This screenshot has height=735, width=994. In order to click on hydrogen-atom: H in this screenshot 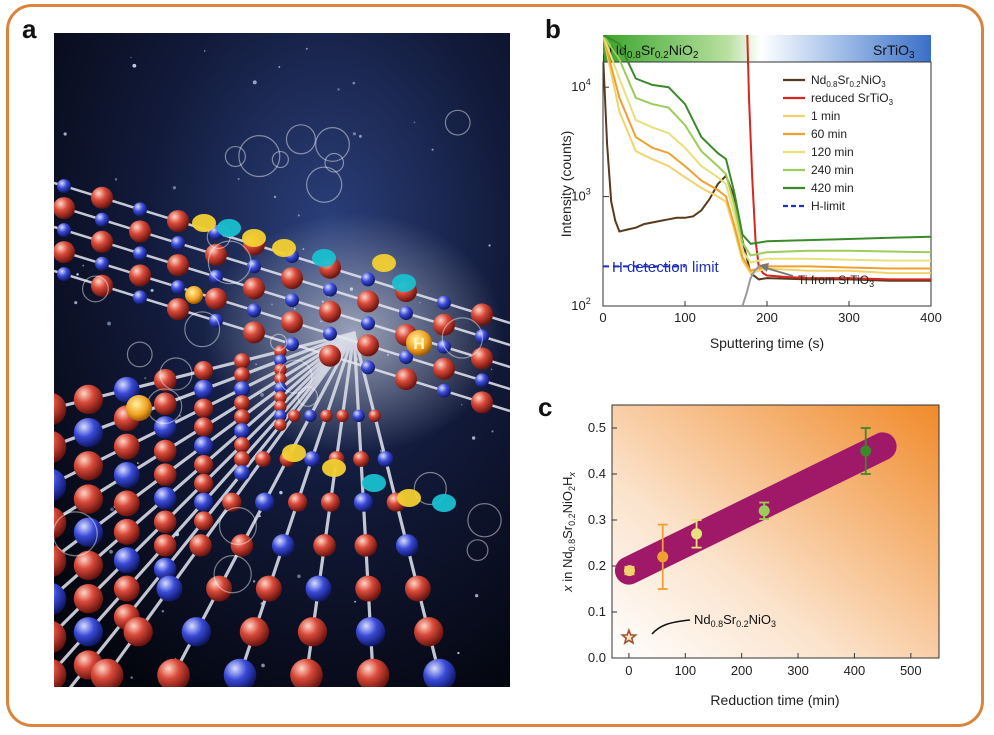, I will do `click(419, 343)`.